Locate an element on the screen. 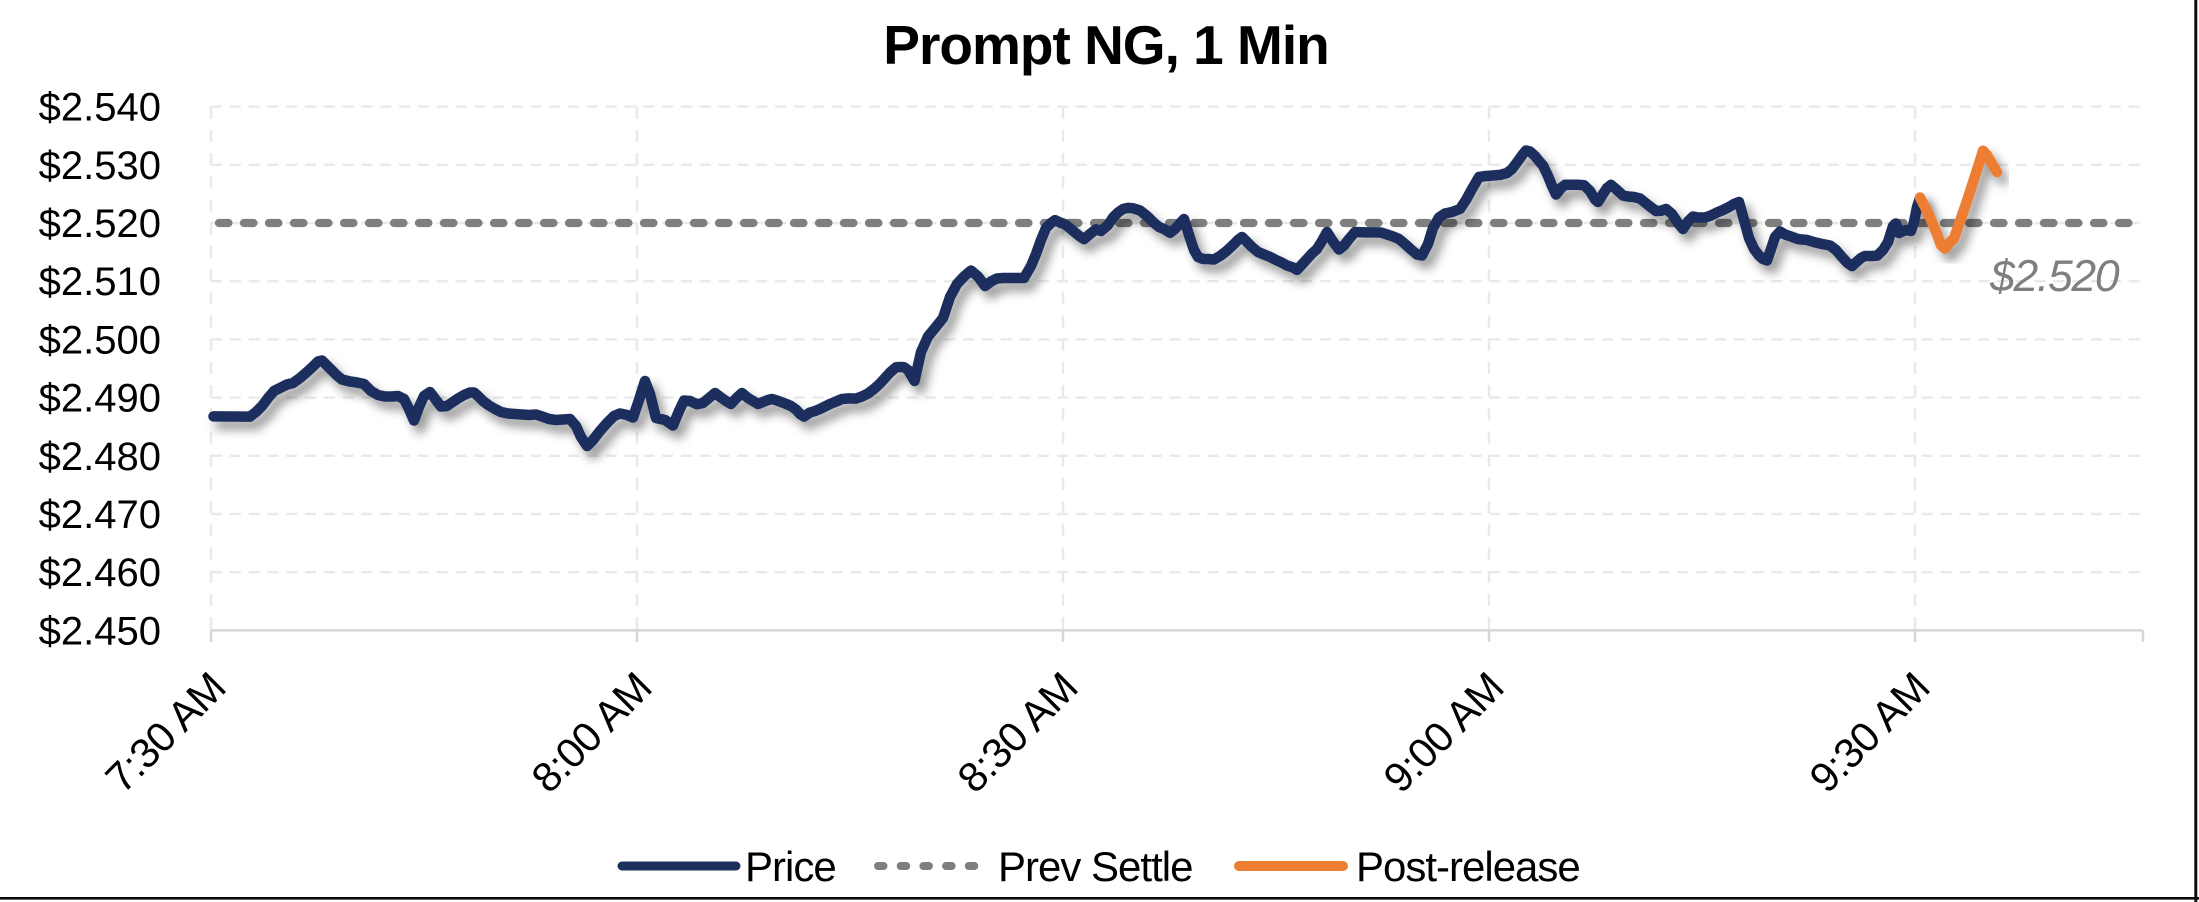  svg-text: Prompt NG, 1 Min is located at coordinates (1105, 45).